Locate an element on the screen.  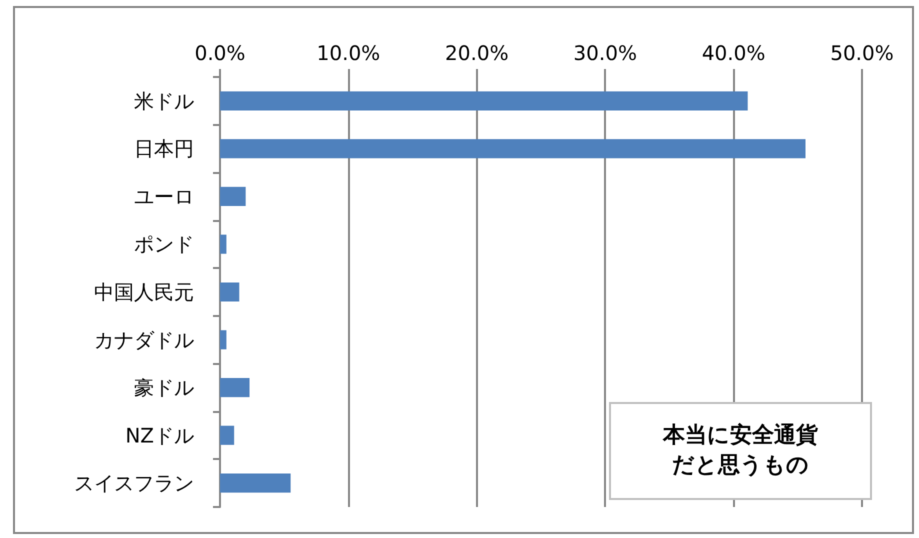
y-tick-label: スイスフラン is located at coordinates (134, 483).